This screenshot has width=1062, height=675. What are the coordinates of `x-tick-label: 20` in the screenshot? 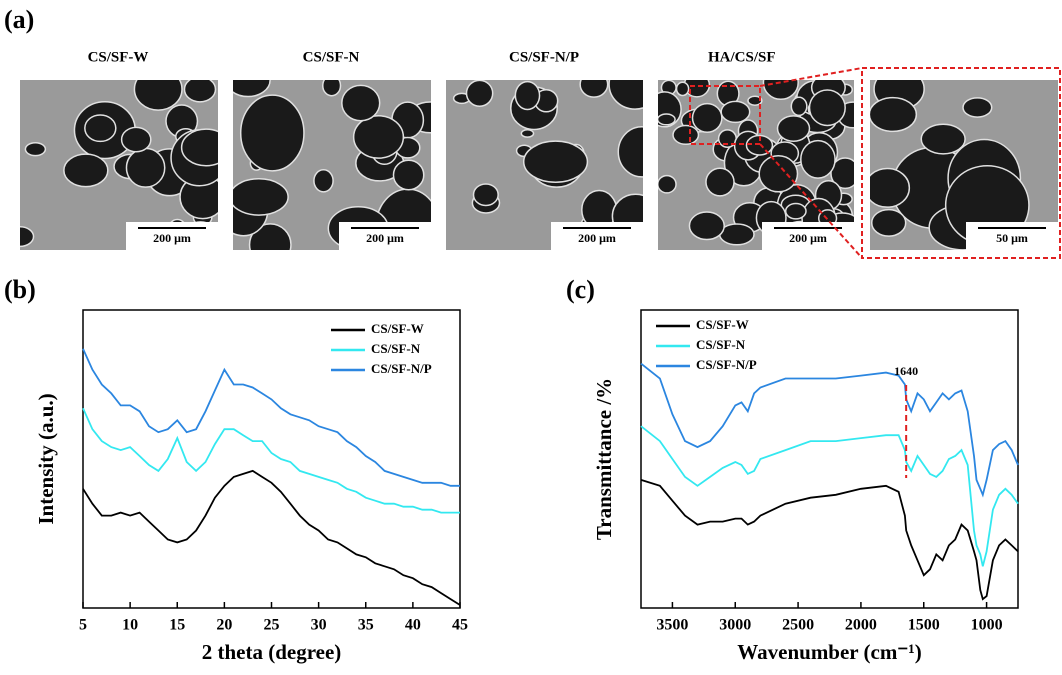 It's located at (224, 625).